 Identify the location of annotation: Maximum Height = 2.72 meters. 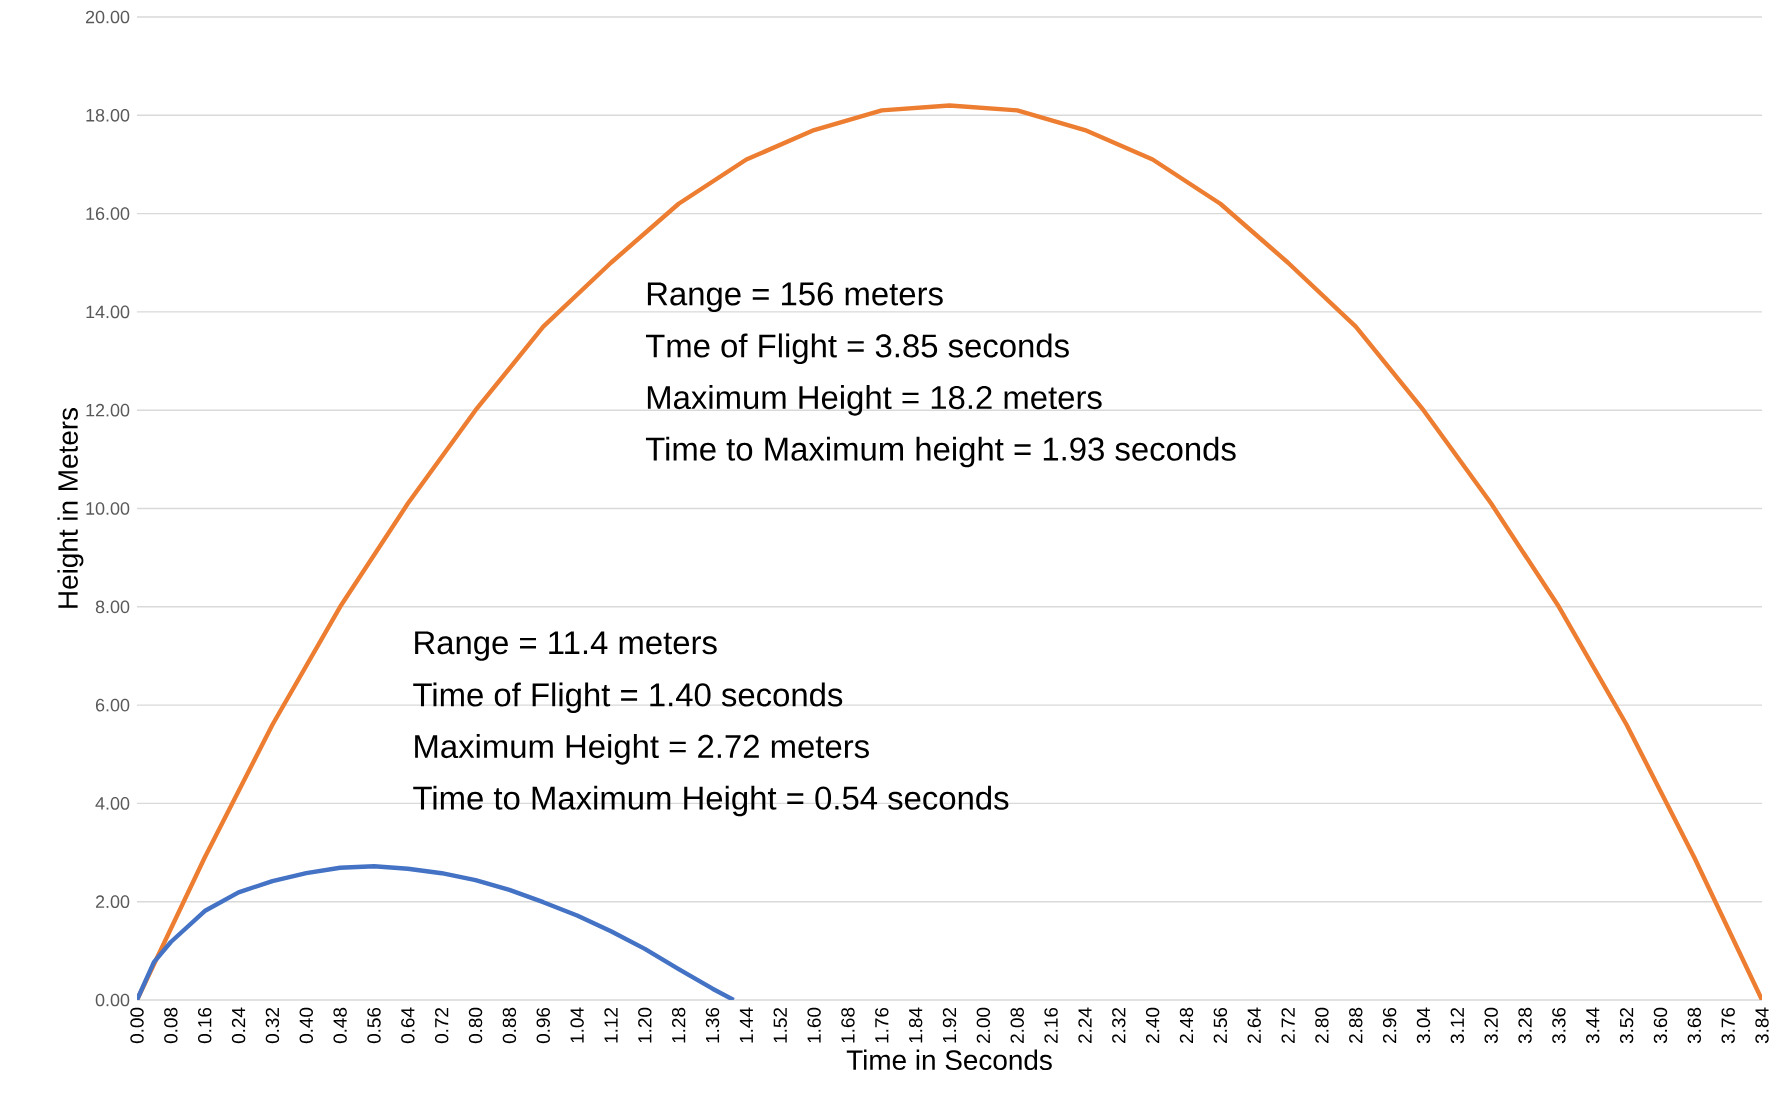
(642, 749).